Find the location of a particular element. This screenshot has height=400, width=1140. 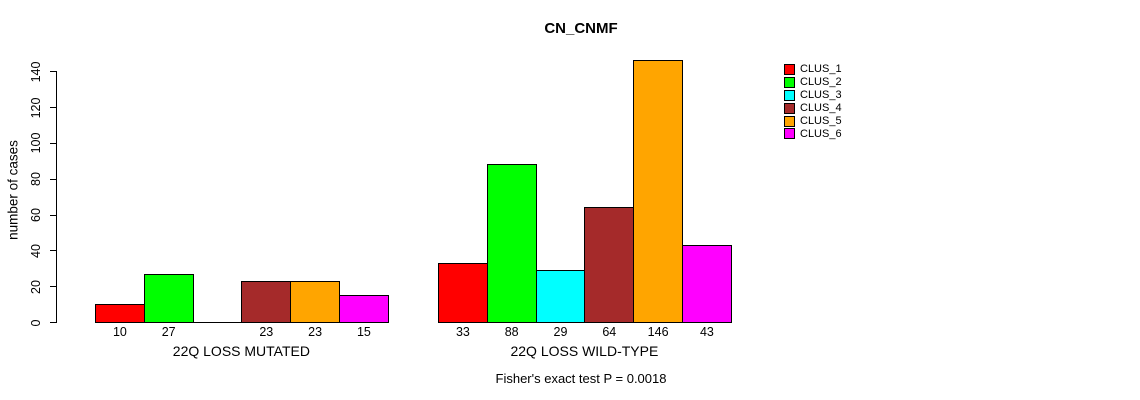

legend: CLUS_1 CLUS_2 CLUS_3 CLUS_4 CLUS_5 CLUS_6 is located at coordinates (813, 101).